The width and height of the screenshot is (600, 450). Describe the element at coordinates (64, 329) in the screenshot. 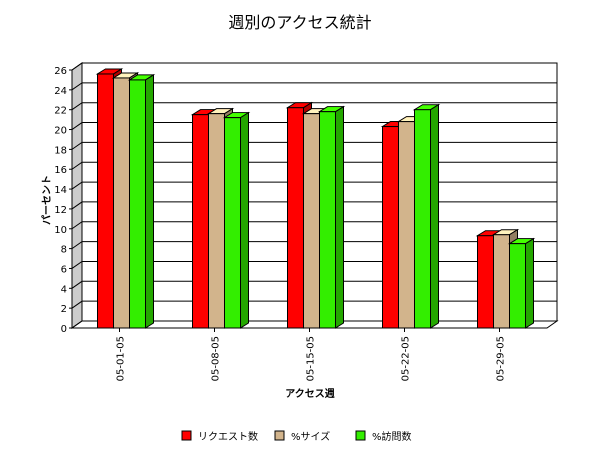

I see `y-tick-label: 0` at that location.